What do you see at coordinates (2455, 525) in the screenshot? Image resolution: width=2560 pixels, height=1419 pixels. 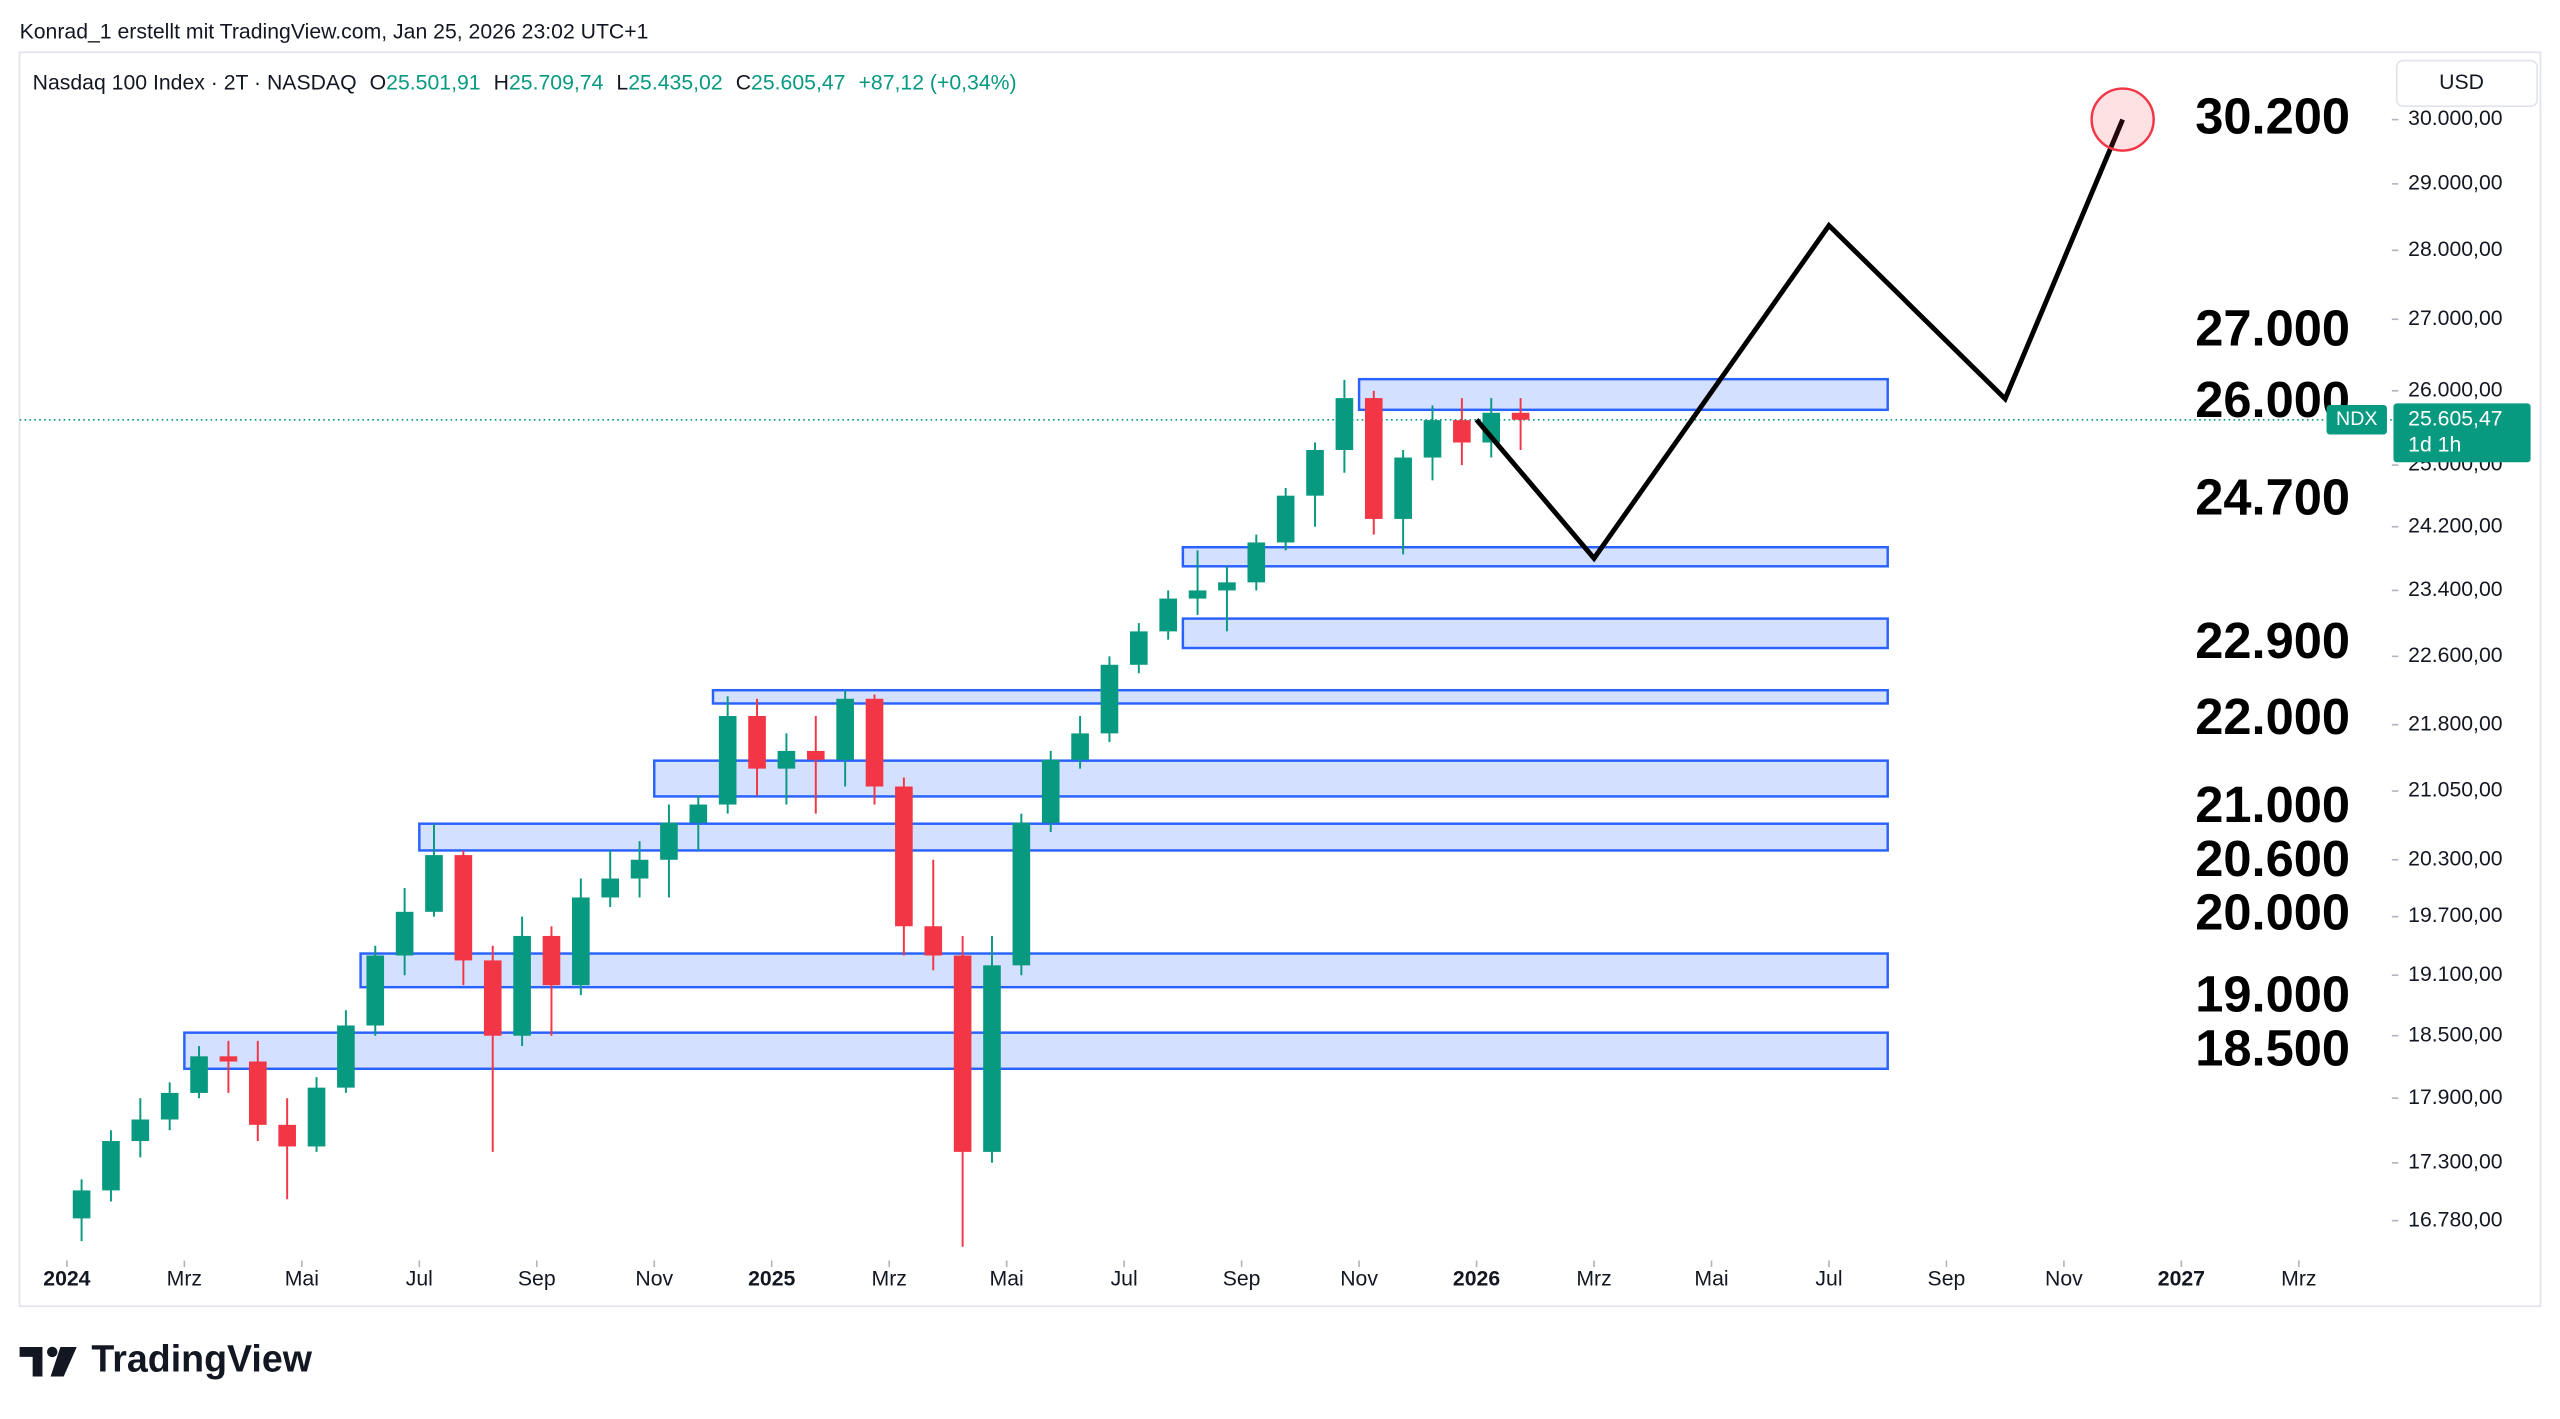 I see `y-tick-label: 24.200,00` at bounding box center [2455, 525].